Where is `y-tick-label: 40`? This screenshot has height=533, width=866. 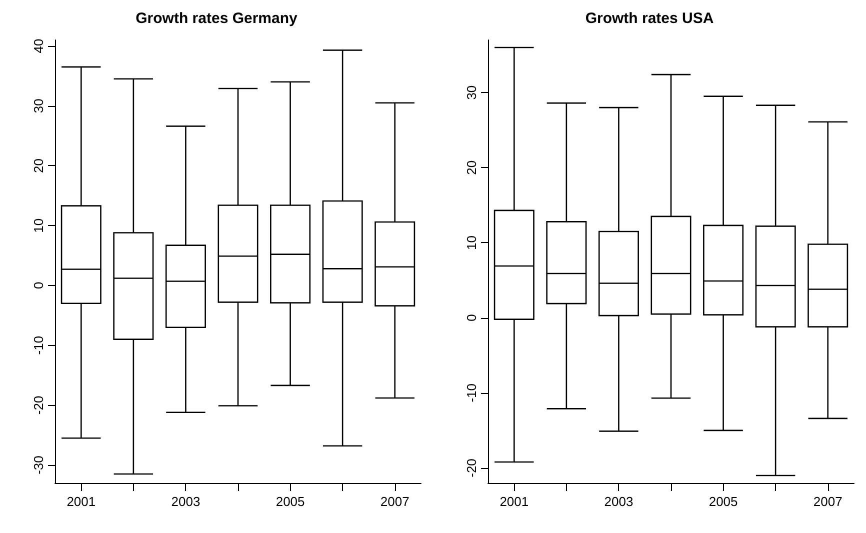
y-tick-label: 40 is located at coordinates (38, 46).